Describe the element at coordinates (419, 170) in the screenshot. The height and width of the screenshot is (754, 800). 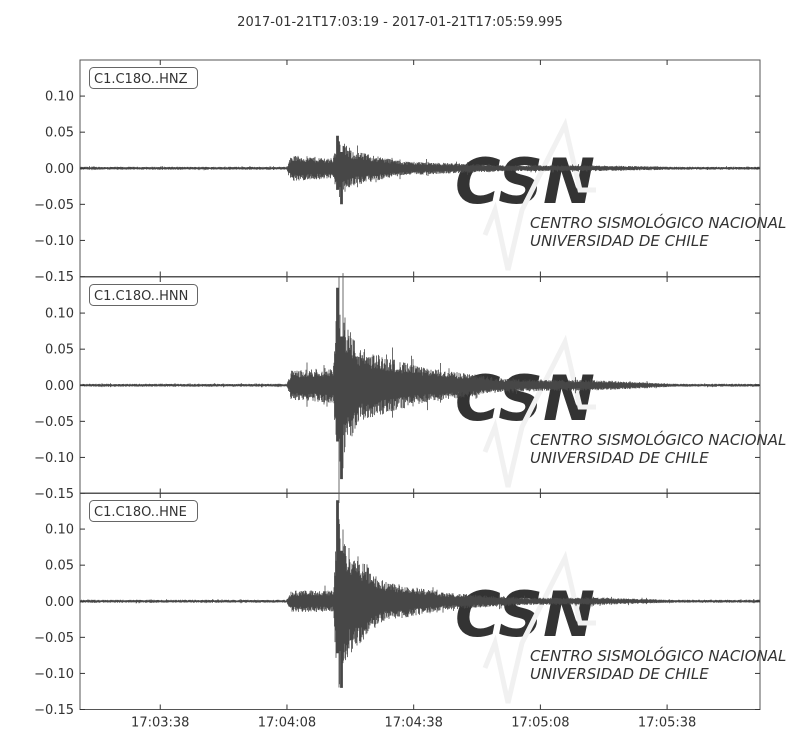
I see `waveform-trace` at that location.